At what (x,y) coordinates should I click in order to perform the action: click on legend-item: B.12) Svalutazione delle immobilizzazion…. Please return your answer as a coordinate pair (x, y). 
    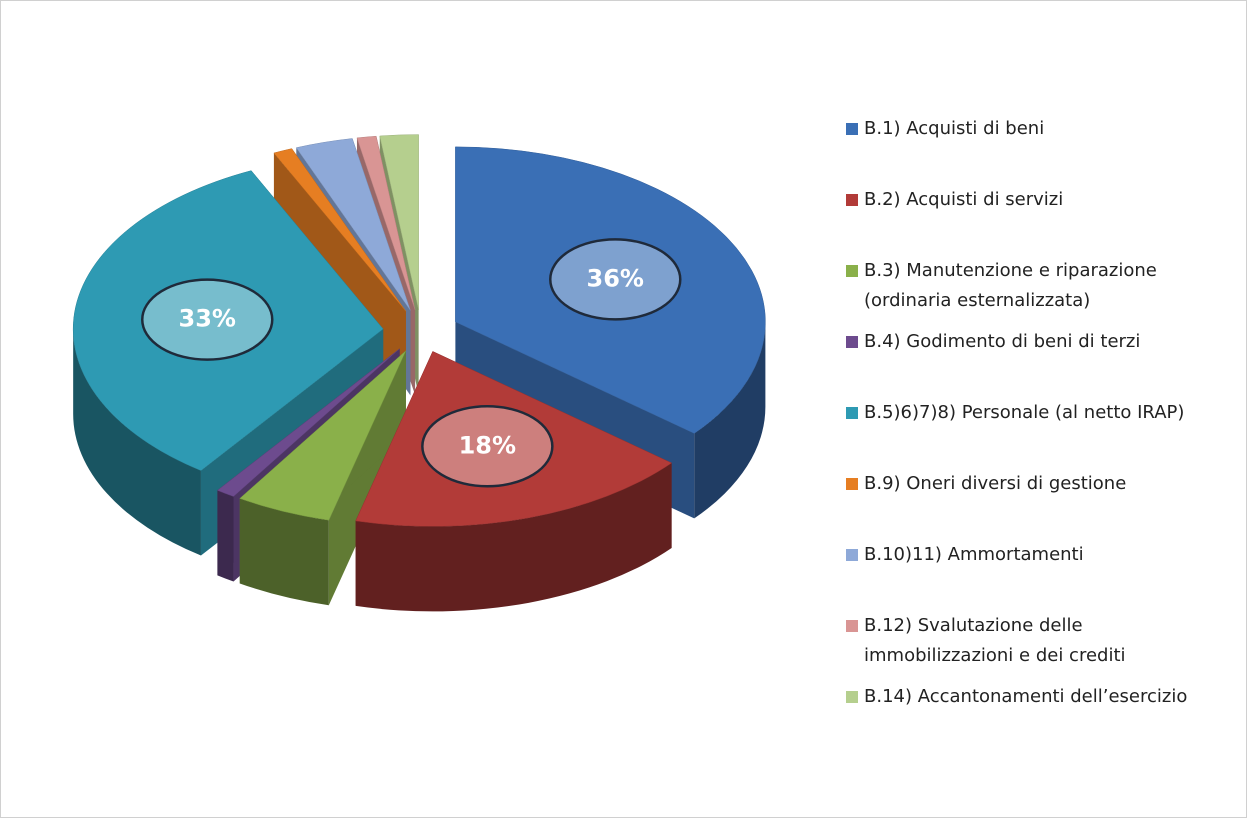
    Looking at the image, I should click on (1041, 641).